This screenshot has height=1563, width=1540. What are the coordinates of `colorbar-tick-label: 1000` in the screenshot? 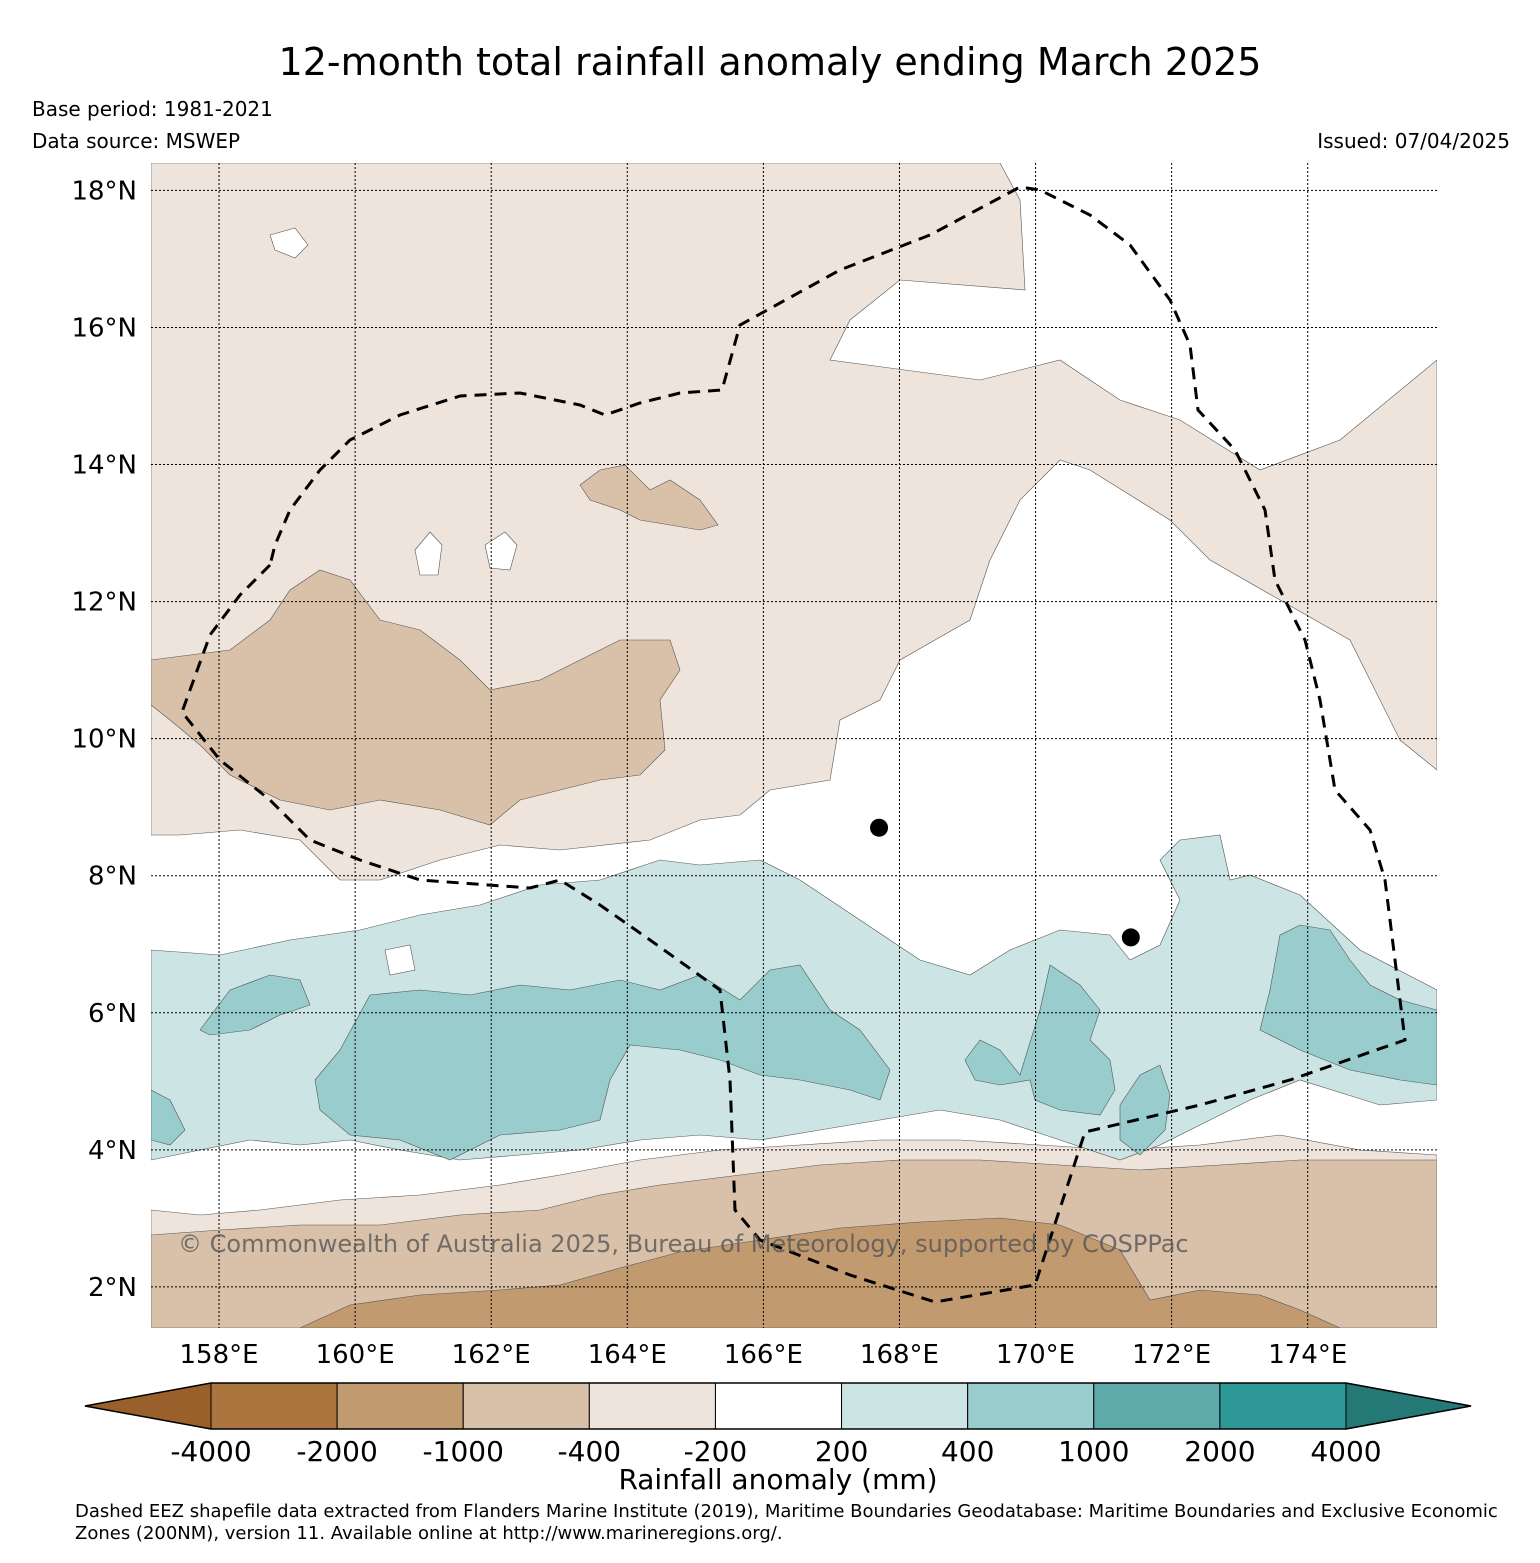 It's located at (1093, 1451).